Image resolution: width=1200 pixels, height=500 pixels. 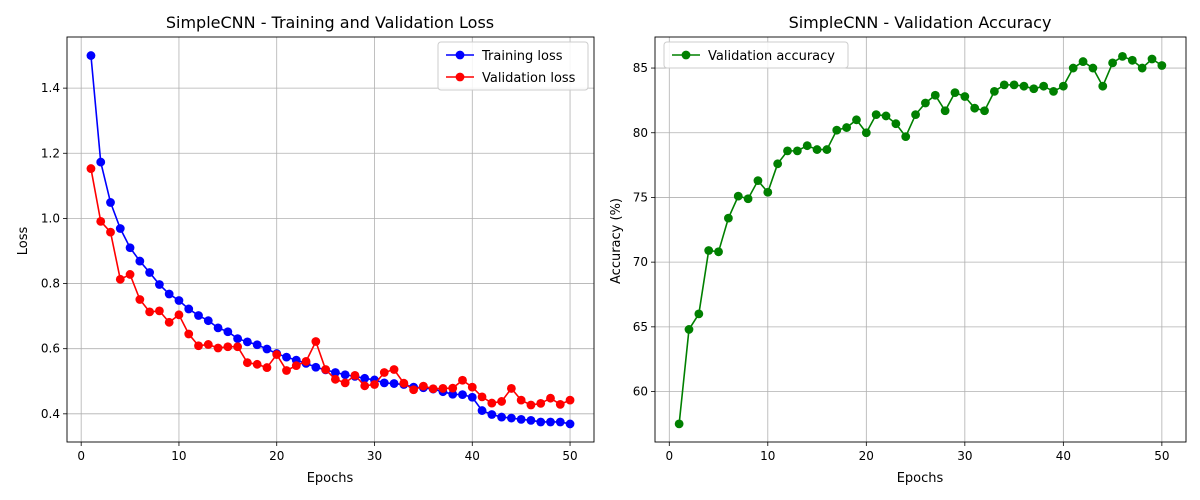 I want to click on x-tick-label: 10, so click(x=178, y=456).